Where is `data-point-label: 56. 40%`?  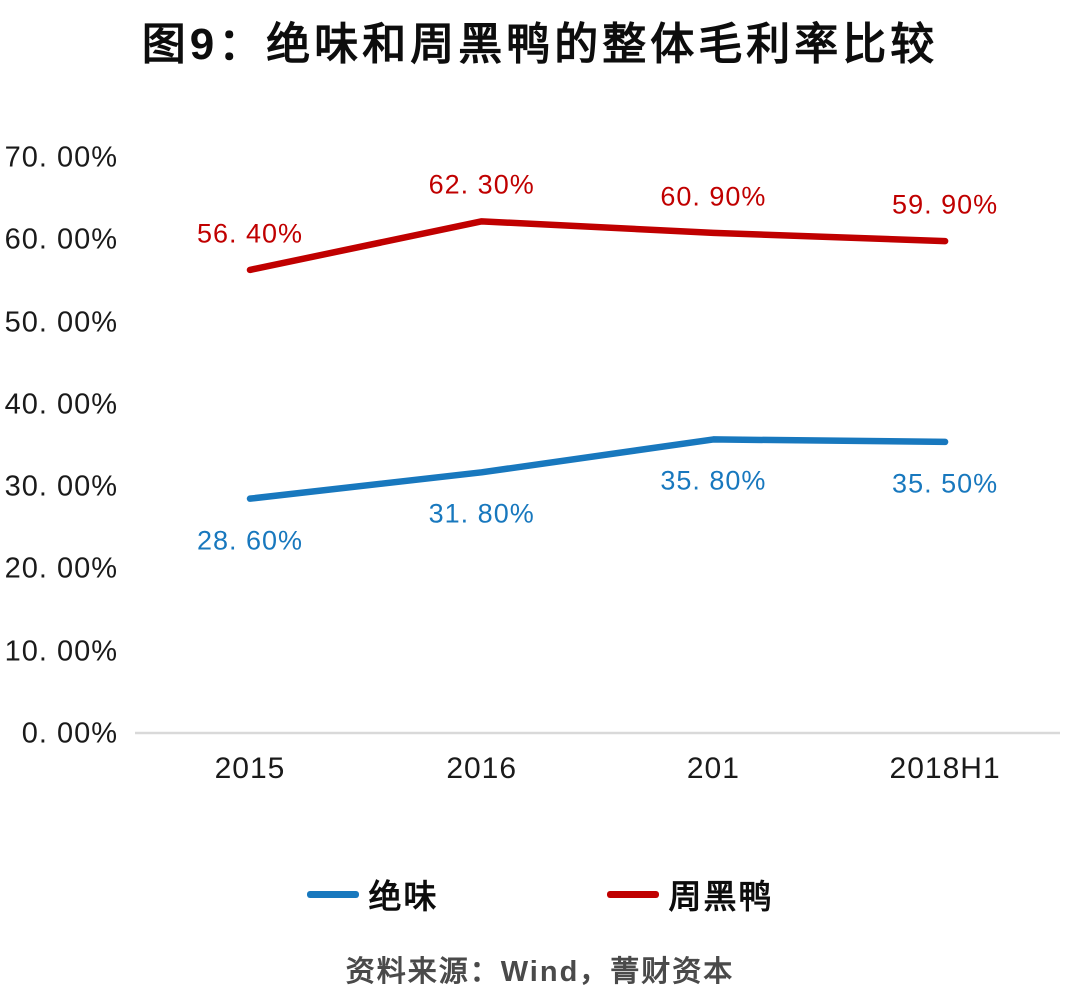 data-point-label: 56. 40% is located at coordinates (250, 233).